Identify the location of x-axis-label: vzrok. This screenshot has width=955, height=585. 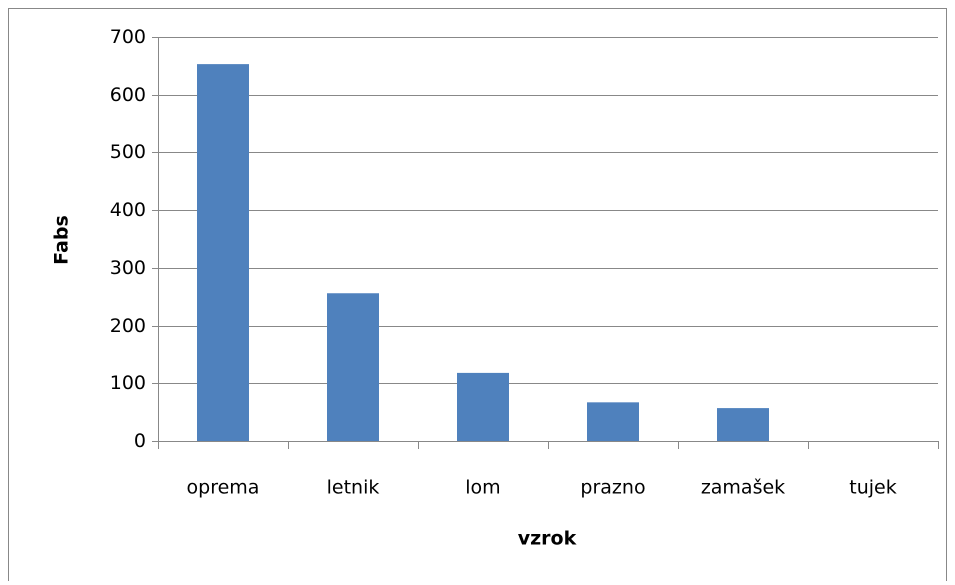
(547, 539).